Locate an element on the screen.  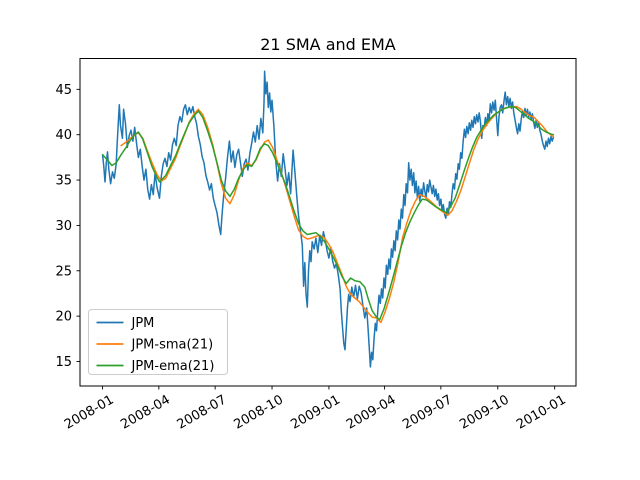
x-tick-label: 2009-10 is located at coordinates (484, 412).